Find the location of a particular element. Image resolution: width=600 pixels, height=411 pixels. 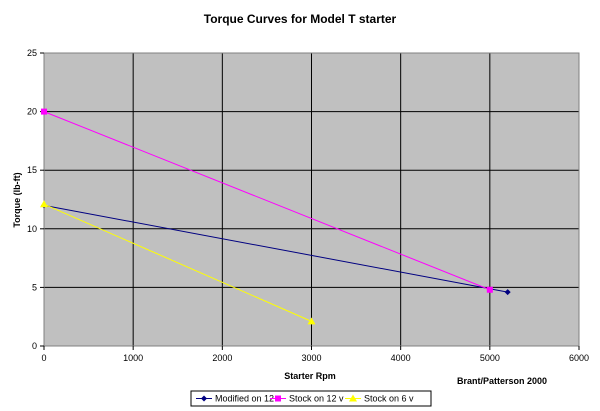

legend-entry: Stock on 6 v is located at coordinates (379, 399).